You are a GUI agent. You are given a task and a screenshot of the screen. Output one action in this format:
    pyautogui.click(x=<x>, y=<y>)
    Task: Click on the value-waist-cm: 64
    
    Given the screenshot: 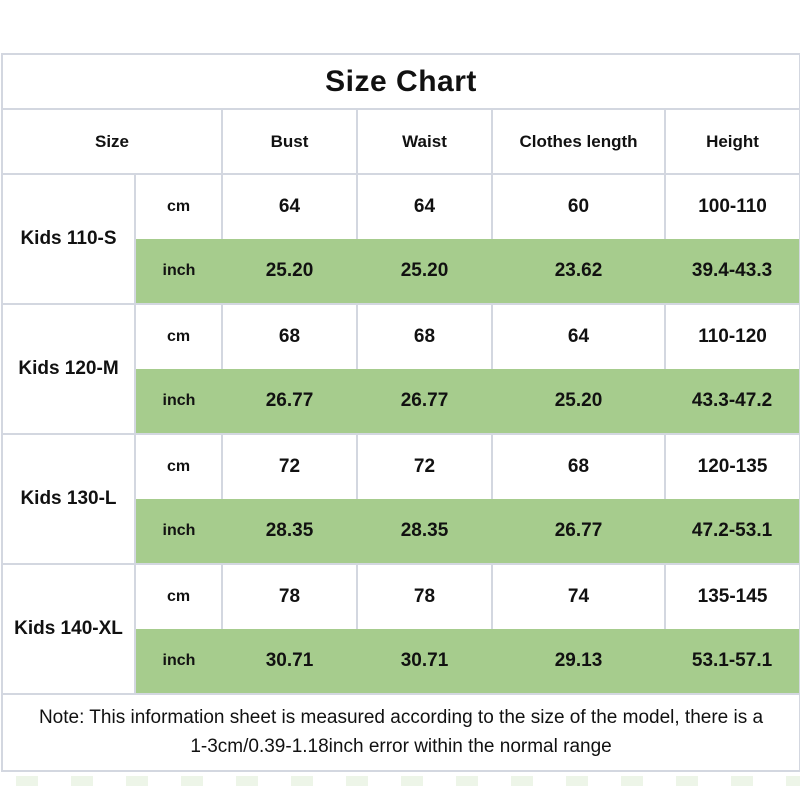 What is the action you would take?
    pyautogui.click(x=424, y=206)
    